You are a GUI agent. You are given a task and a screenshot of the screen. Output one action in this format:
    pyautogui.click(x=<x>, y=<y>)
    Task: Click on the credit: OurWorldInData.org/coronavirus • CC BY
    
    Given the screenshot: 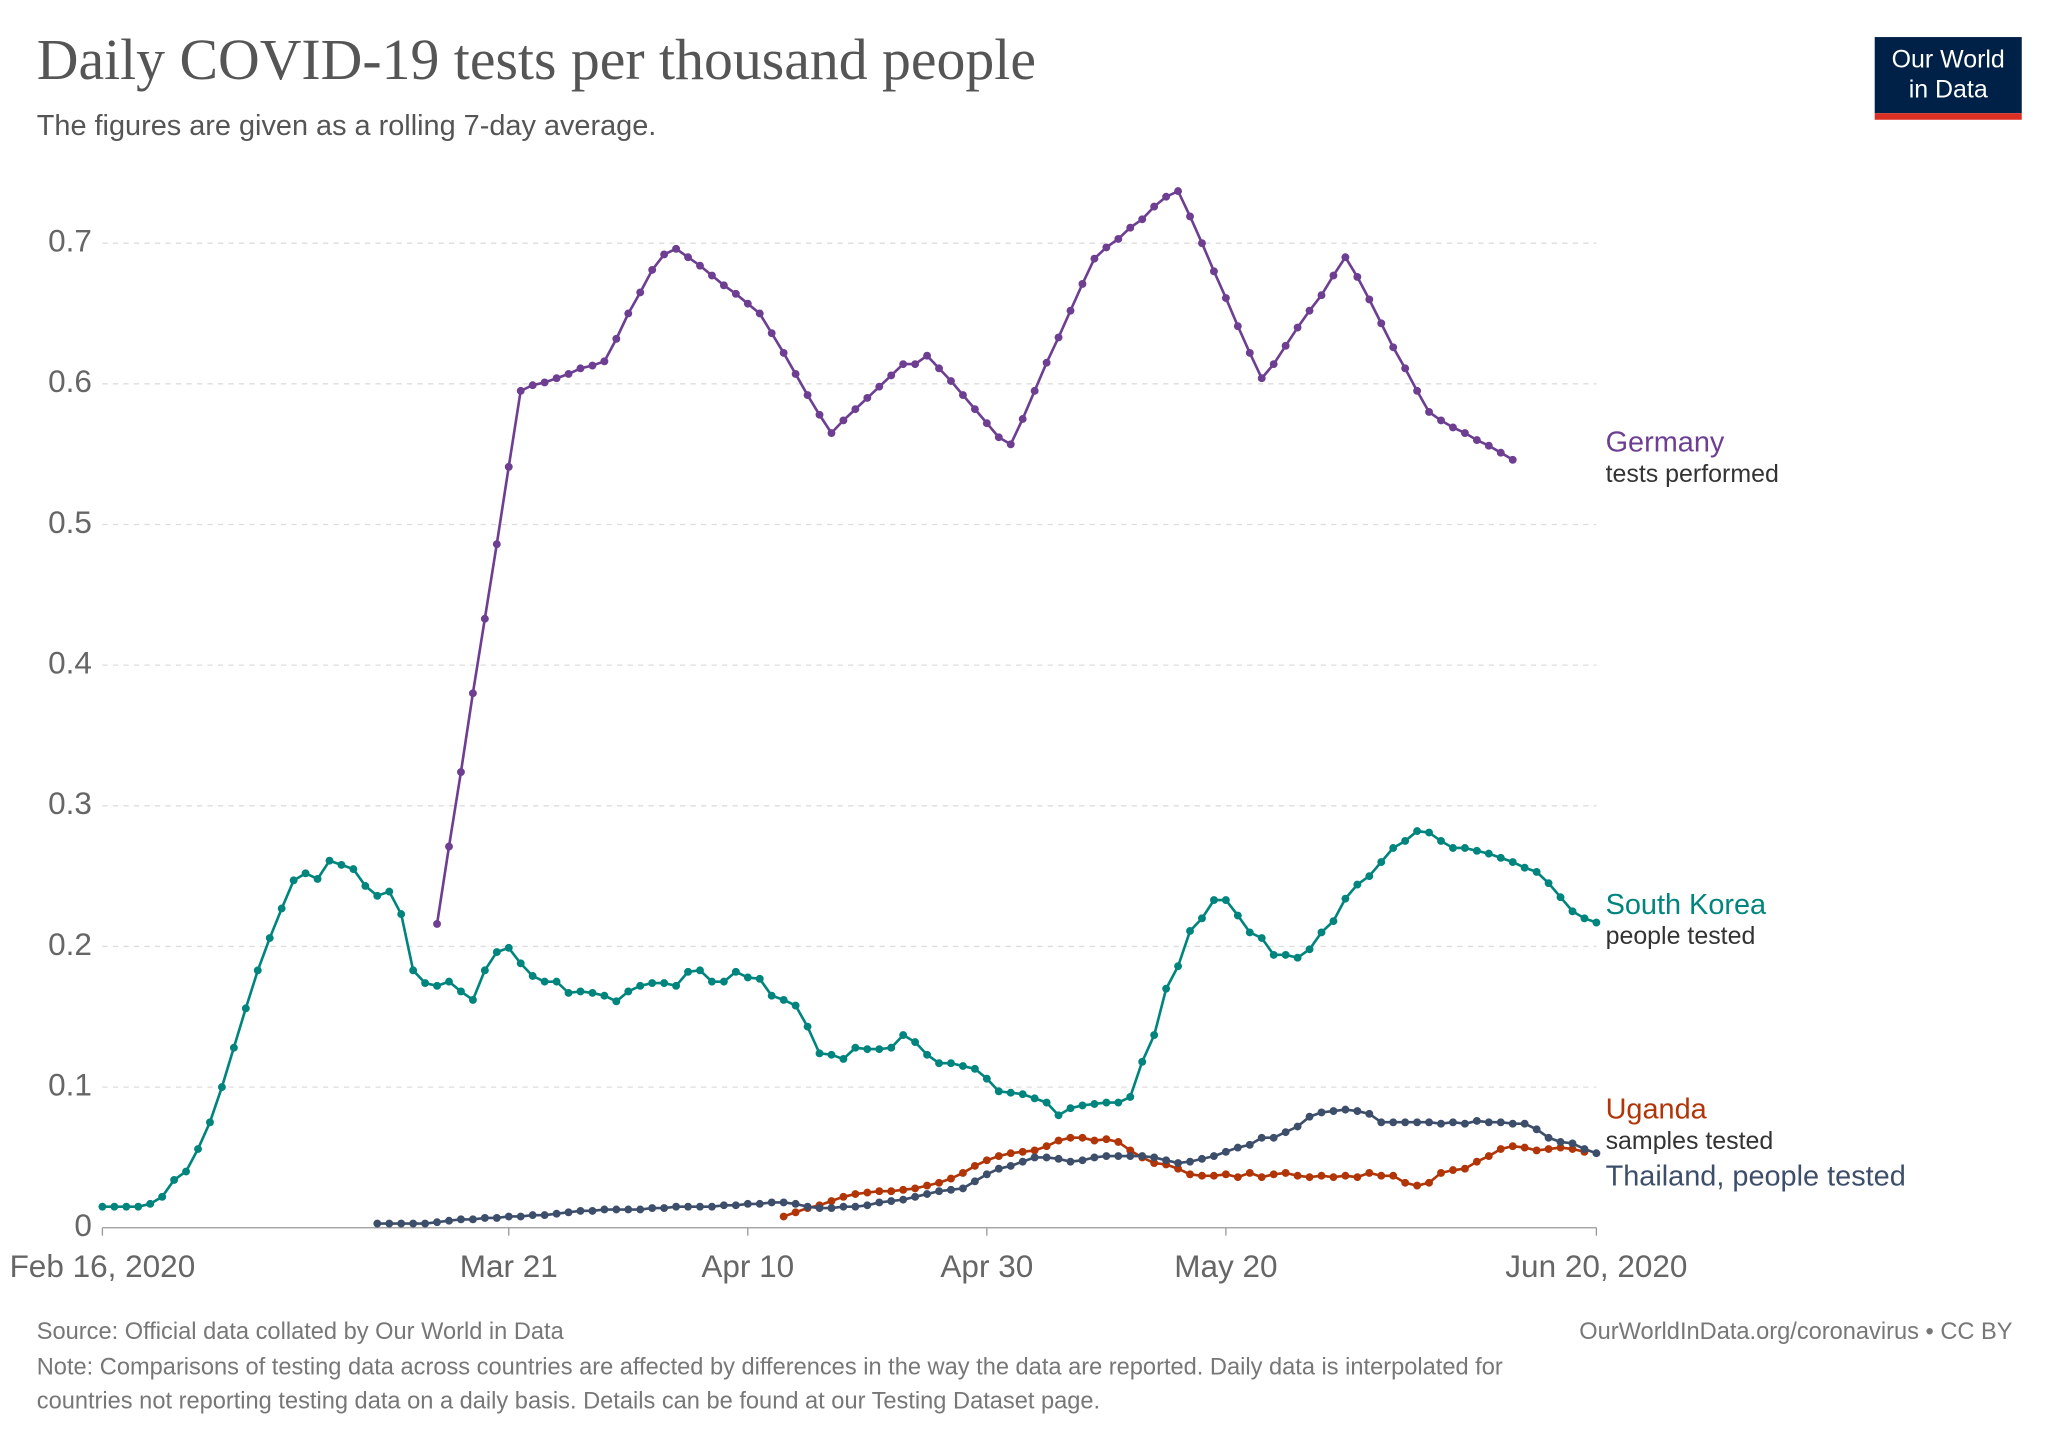 What is the action you would take?
    pyautogui.click(x=1795, y=1332)
    